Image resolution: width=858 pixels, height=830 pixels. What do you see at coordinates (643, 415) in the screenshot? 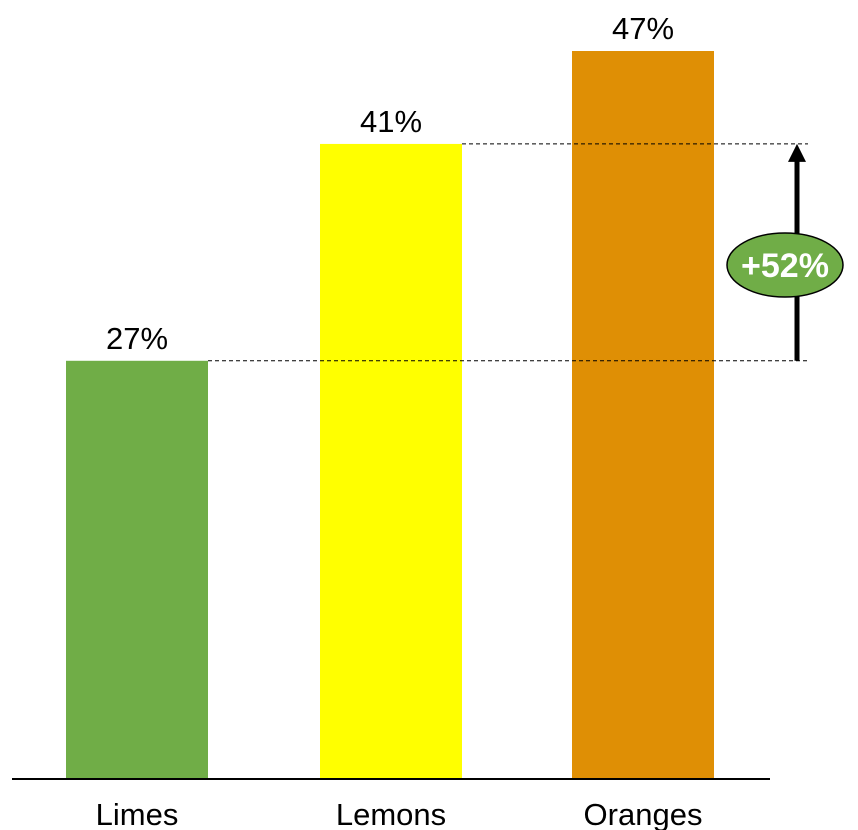
I see `bar-oranges` at bounding box center [643, 415].